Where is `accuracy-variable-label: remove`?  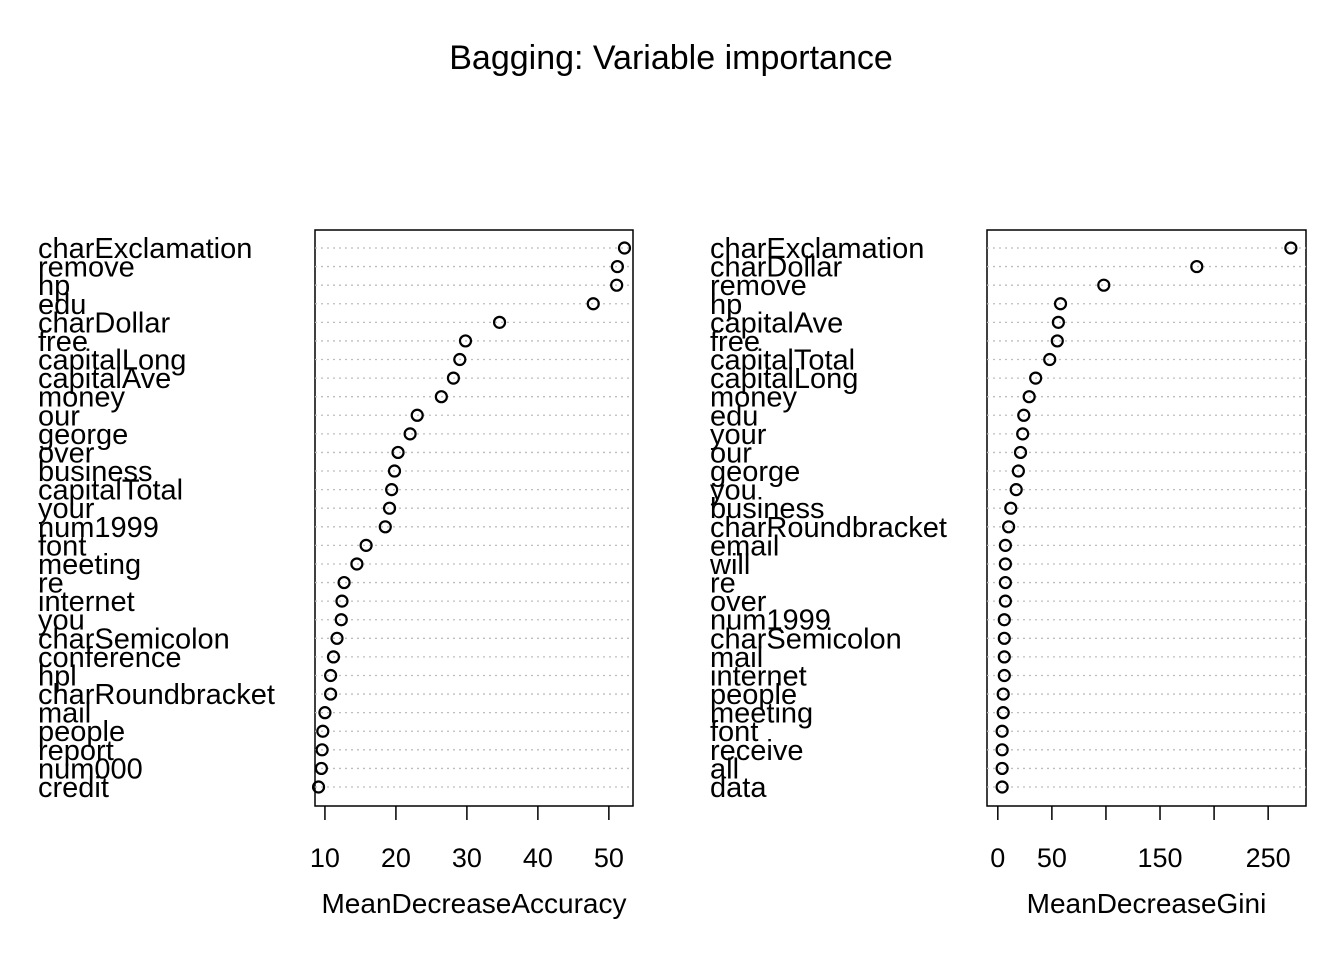 accuracy-variable-label: remove is located at coordinates (86, 268).